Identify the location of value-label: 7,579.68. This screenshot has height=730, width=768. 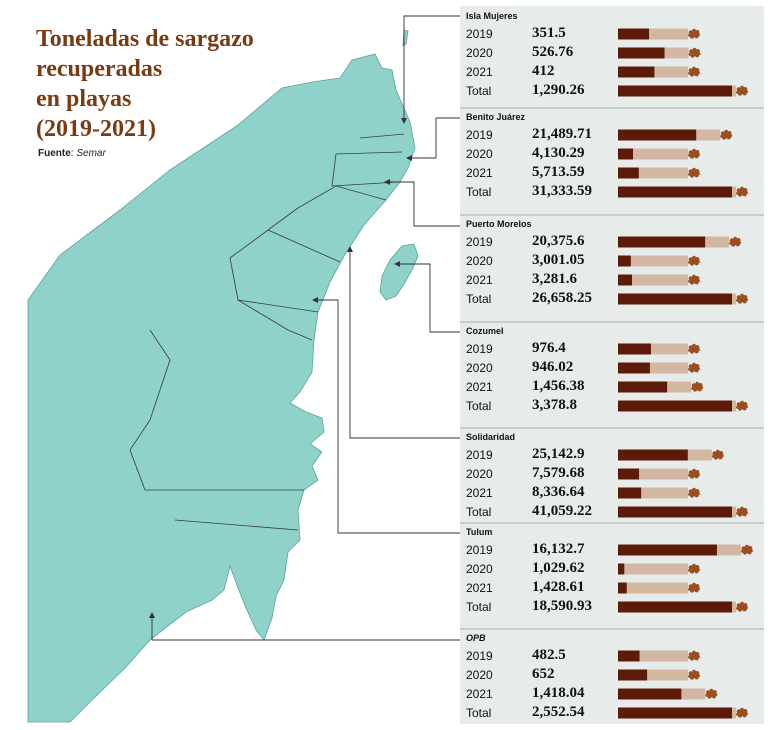
(558, 473).